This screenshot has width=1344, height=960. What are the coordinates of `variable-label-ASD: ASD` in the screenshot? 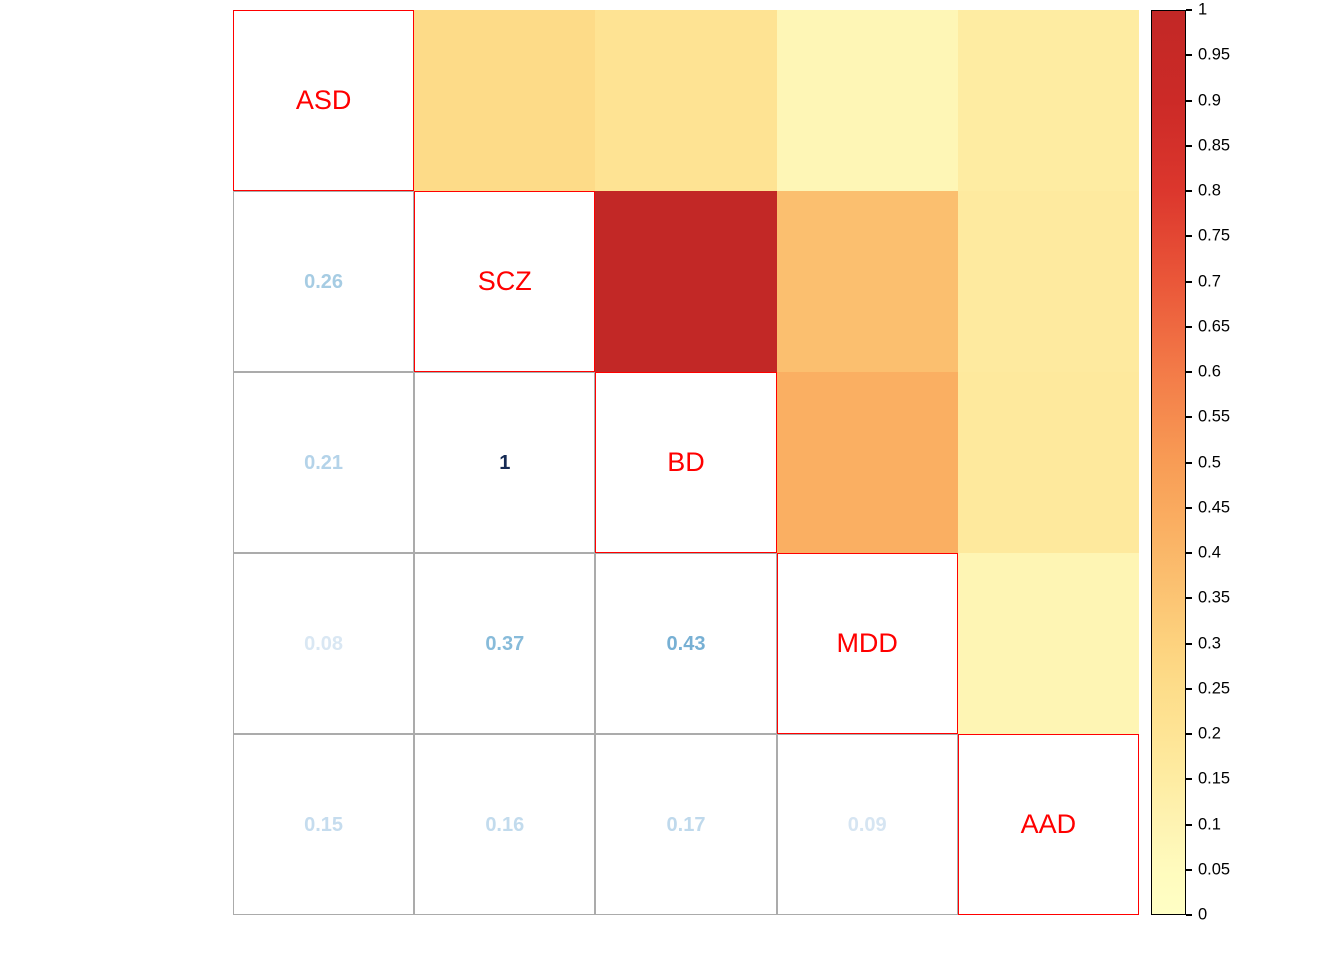 It's located at (323, 100).